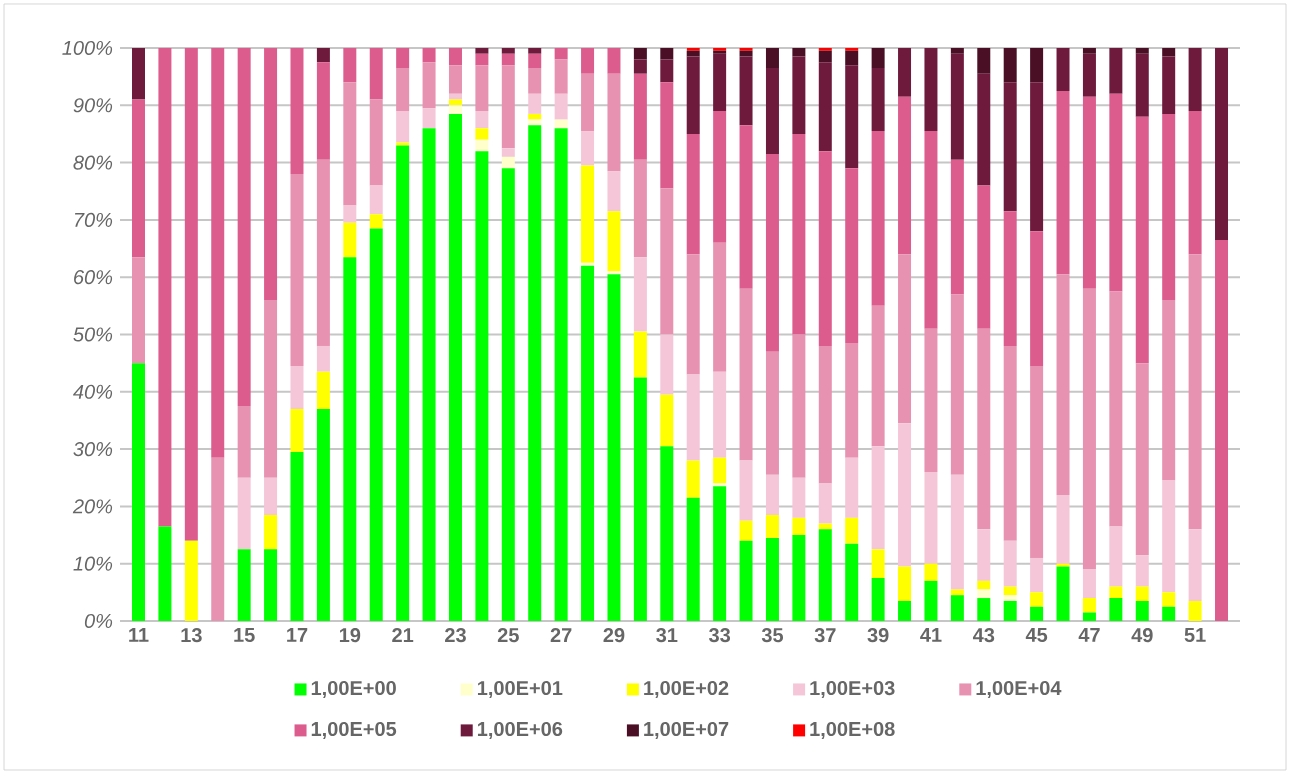  I want to click on x-tick-label: 29, so click(614, 635).